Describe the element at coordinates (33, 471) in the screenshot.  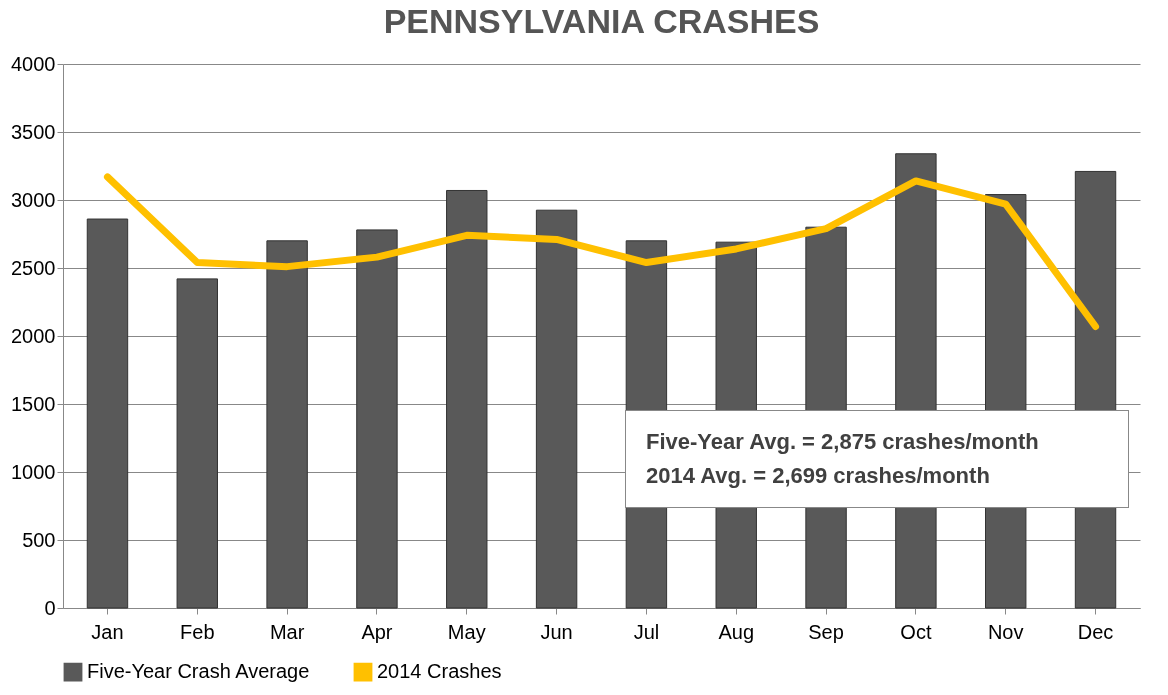
I see `y-tick-label: 1000` at that location.